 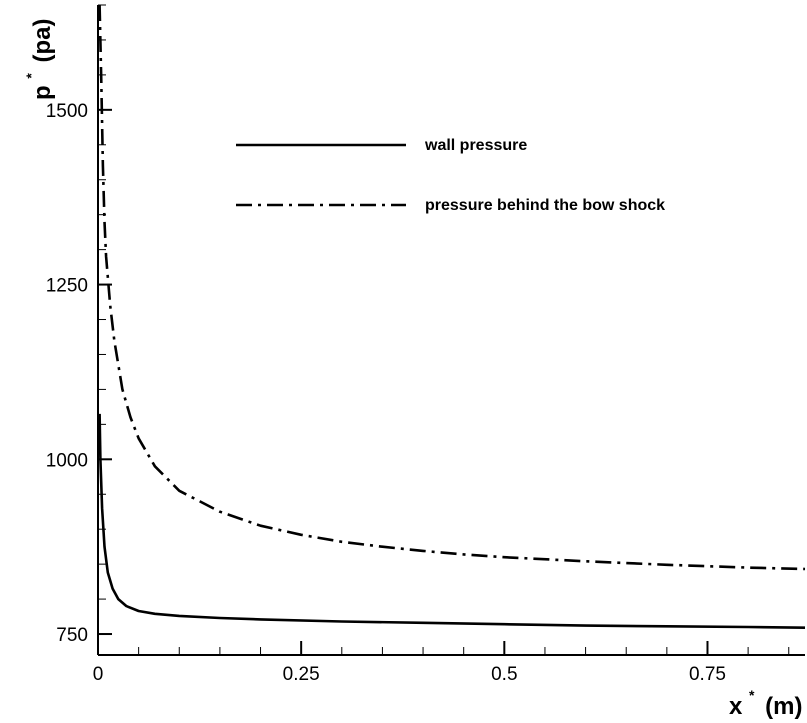 I want to click on x-tick-label: 0.5, so click(x=504, y=674).